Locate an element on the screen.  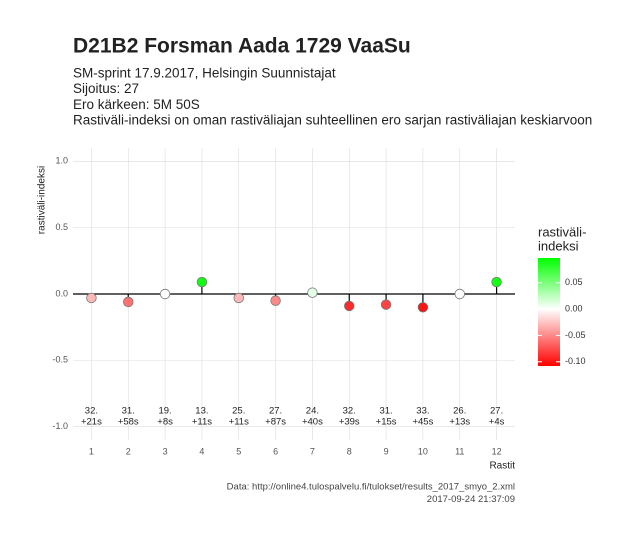
subtitle: Ero kärkeen: 5M 50S is located at coordinates (136, 104).